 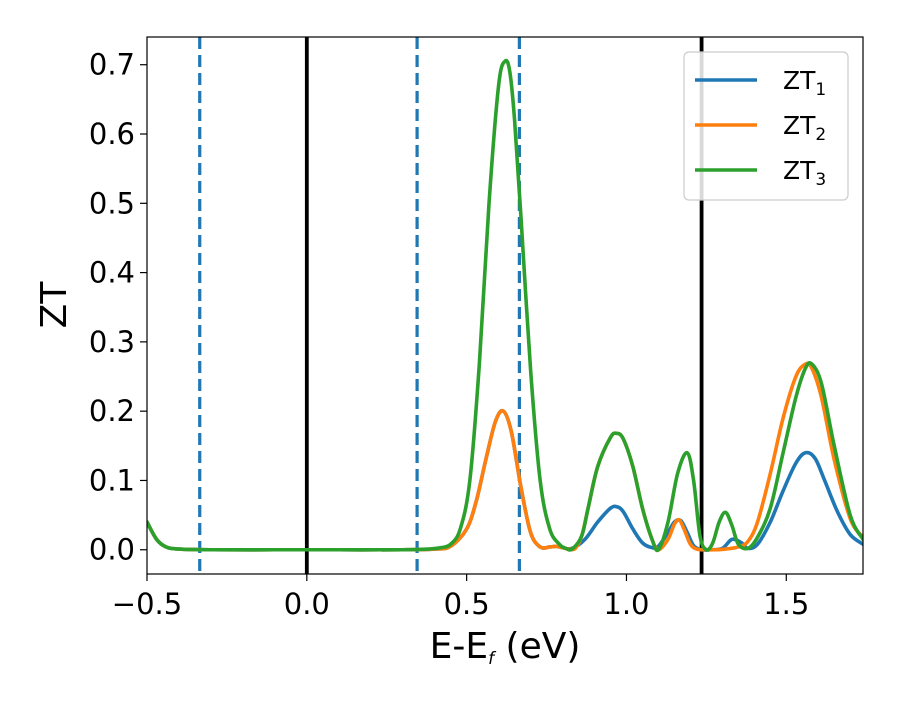 I want to click on y-tick-label: 0.3, so click(x=112, y=342).